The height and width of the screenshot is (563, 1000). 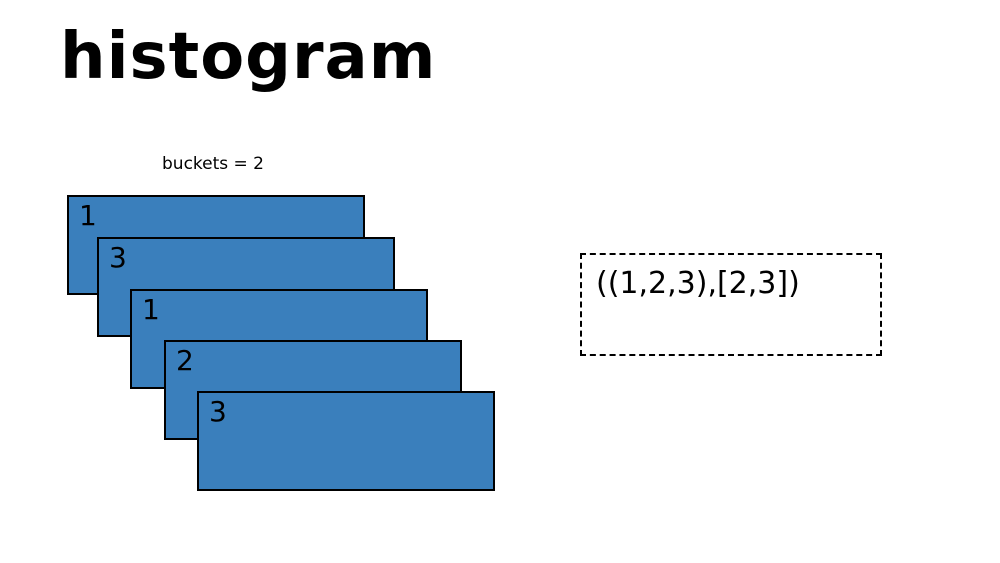 I want to click on result-text: ((1,2,3),[2,3]), so click(x=698, y=283).